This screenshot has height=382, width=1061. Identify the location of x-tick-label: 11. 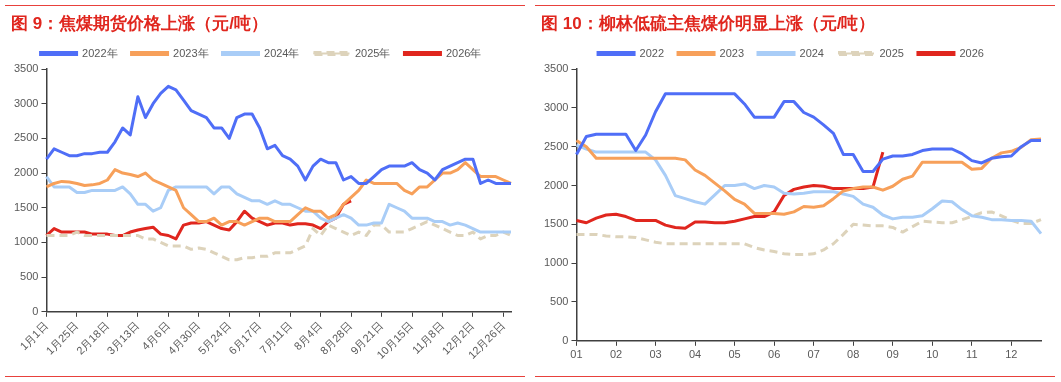
(972, 354).